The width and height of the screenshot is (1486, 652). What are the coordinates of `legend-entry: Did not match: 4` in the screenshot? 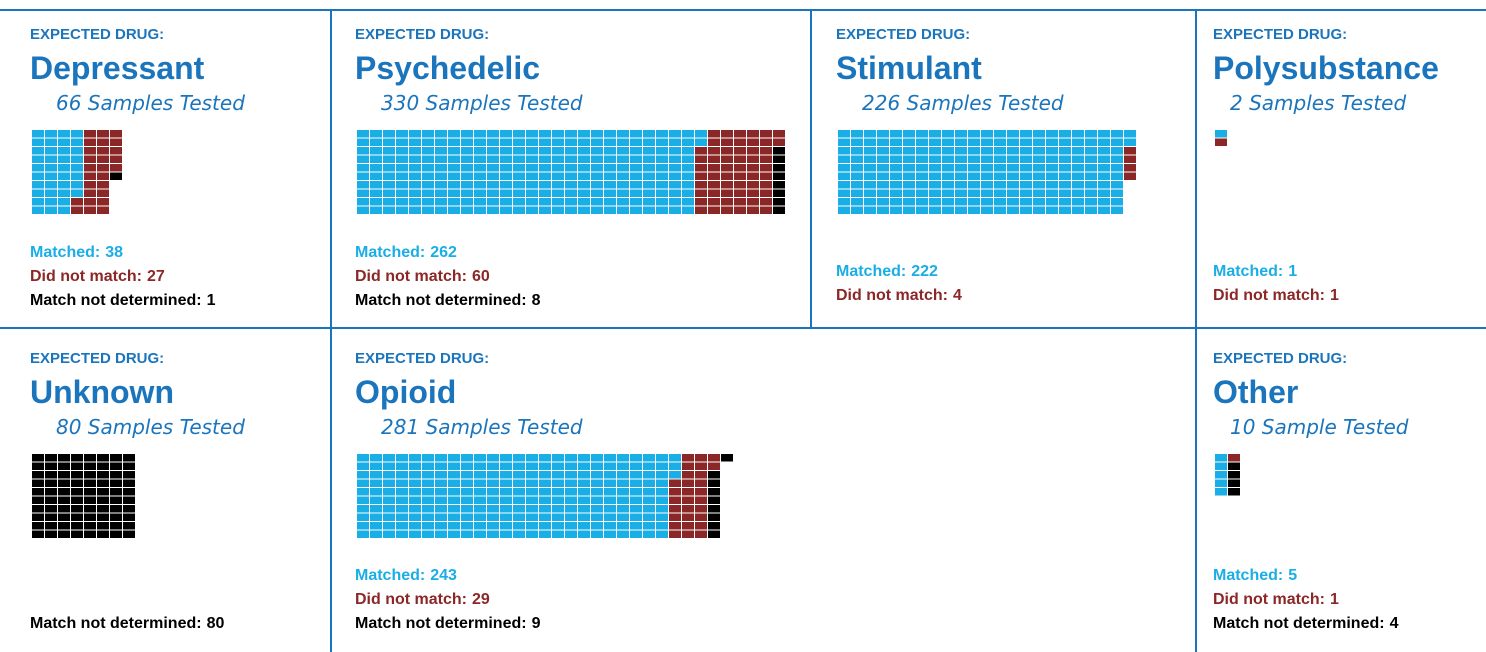 It's located at (899, 295).